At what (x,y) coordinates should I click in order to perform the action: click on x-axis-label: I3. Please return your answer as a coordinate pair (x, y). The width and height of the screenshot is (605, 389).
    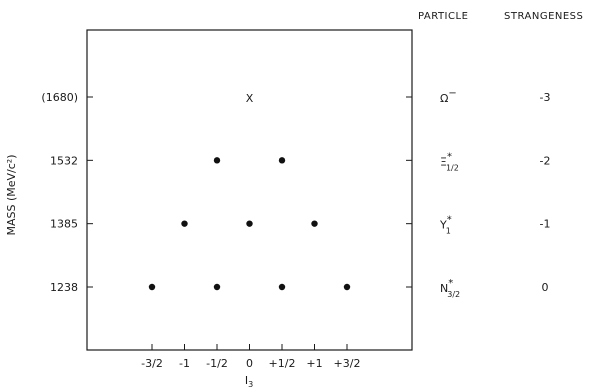
    Looking at the image, I should click on (249, 381).